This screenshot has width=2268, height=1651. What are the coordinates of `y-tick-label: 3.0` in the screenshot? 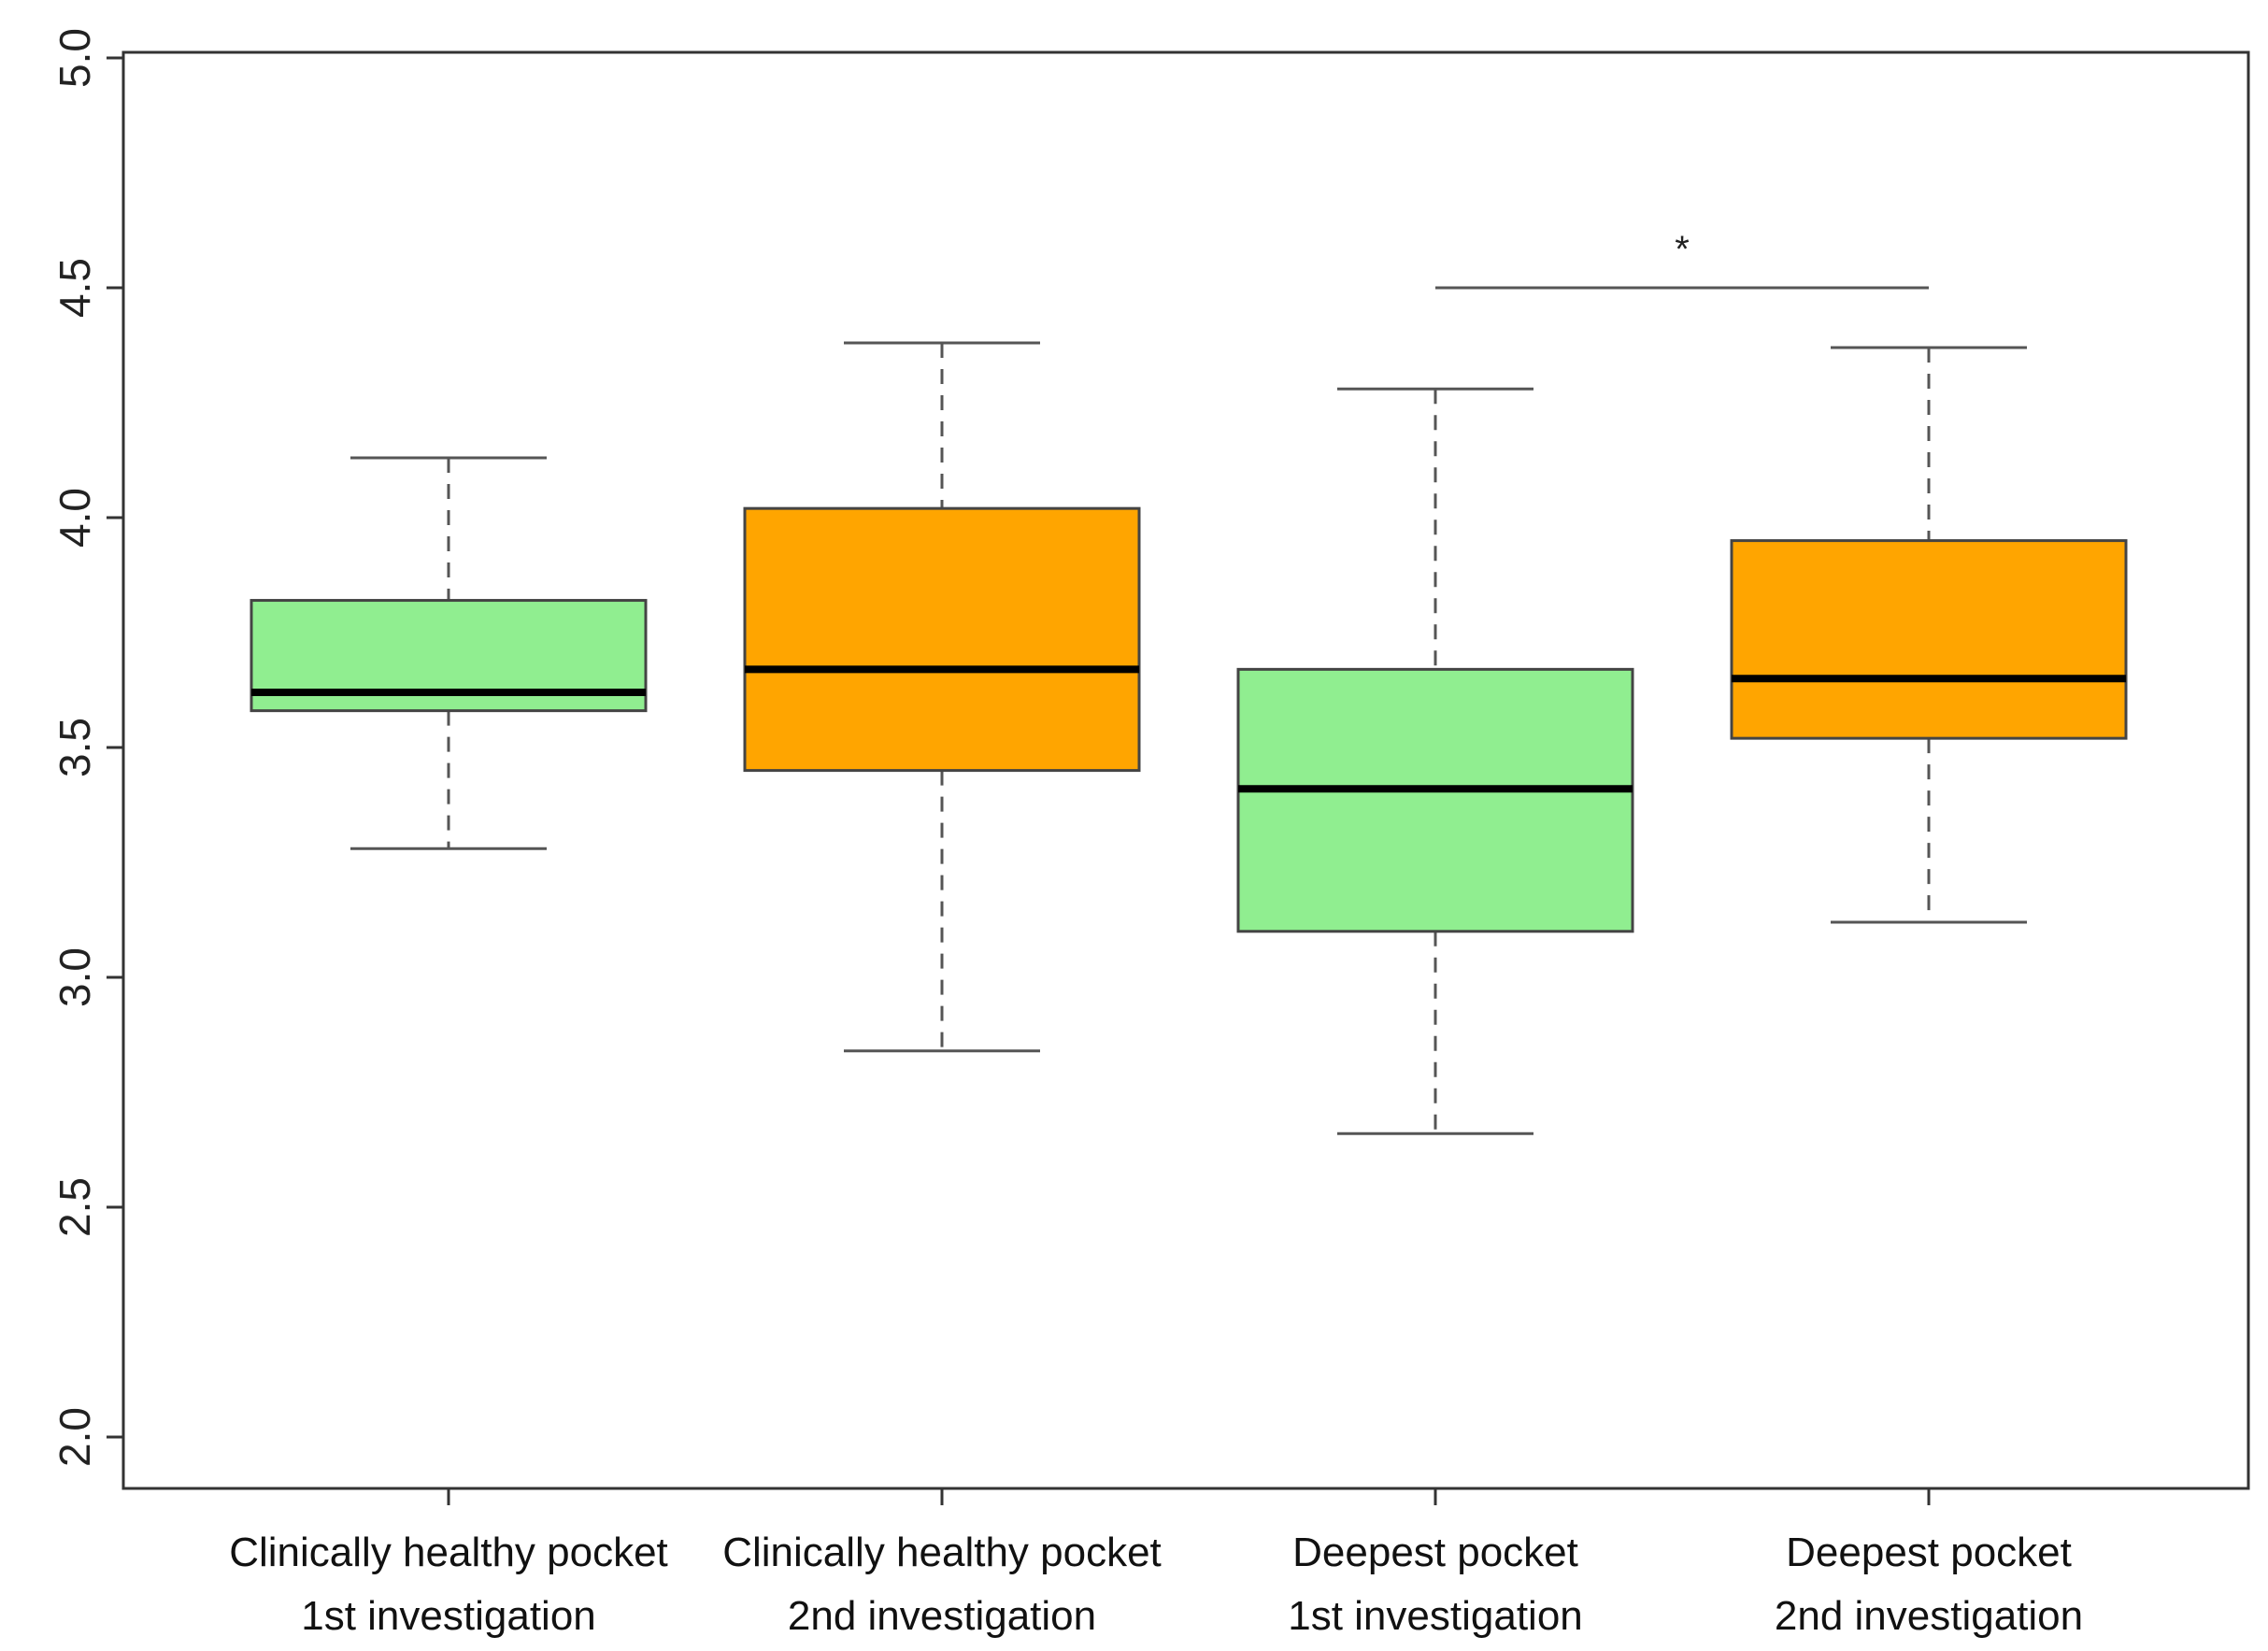 It's located at (74, 977).